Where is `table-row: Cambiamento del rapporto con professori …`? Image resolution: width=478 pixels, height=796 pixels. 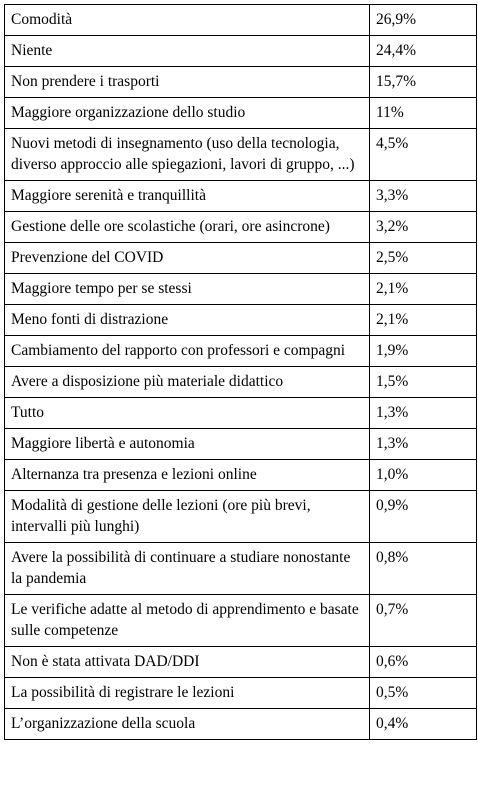
table-row: Cambiamento del rapporto con professori … is located at coordinates (240, 351).